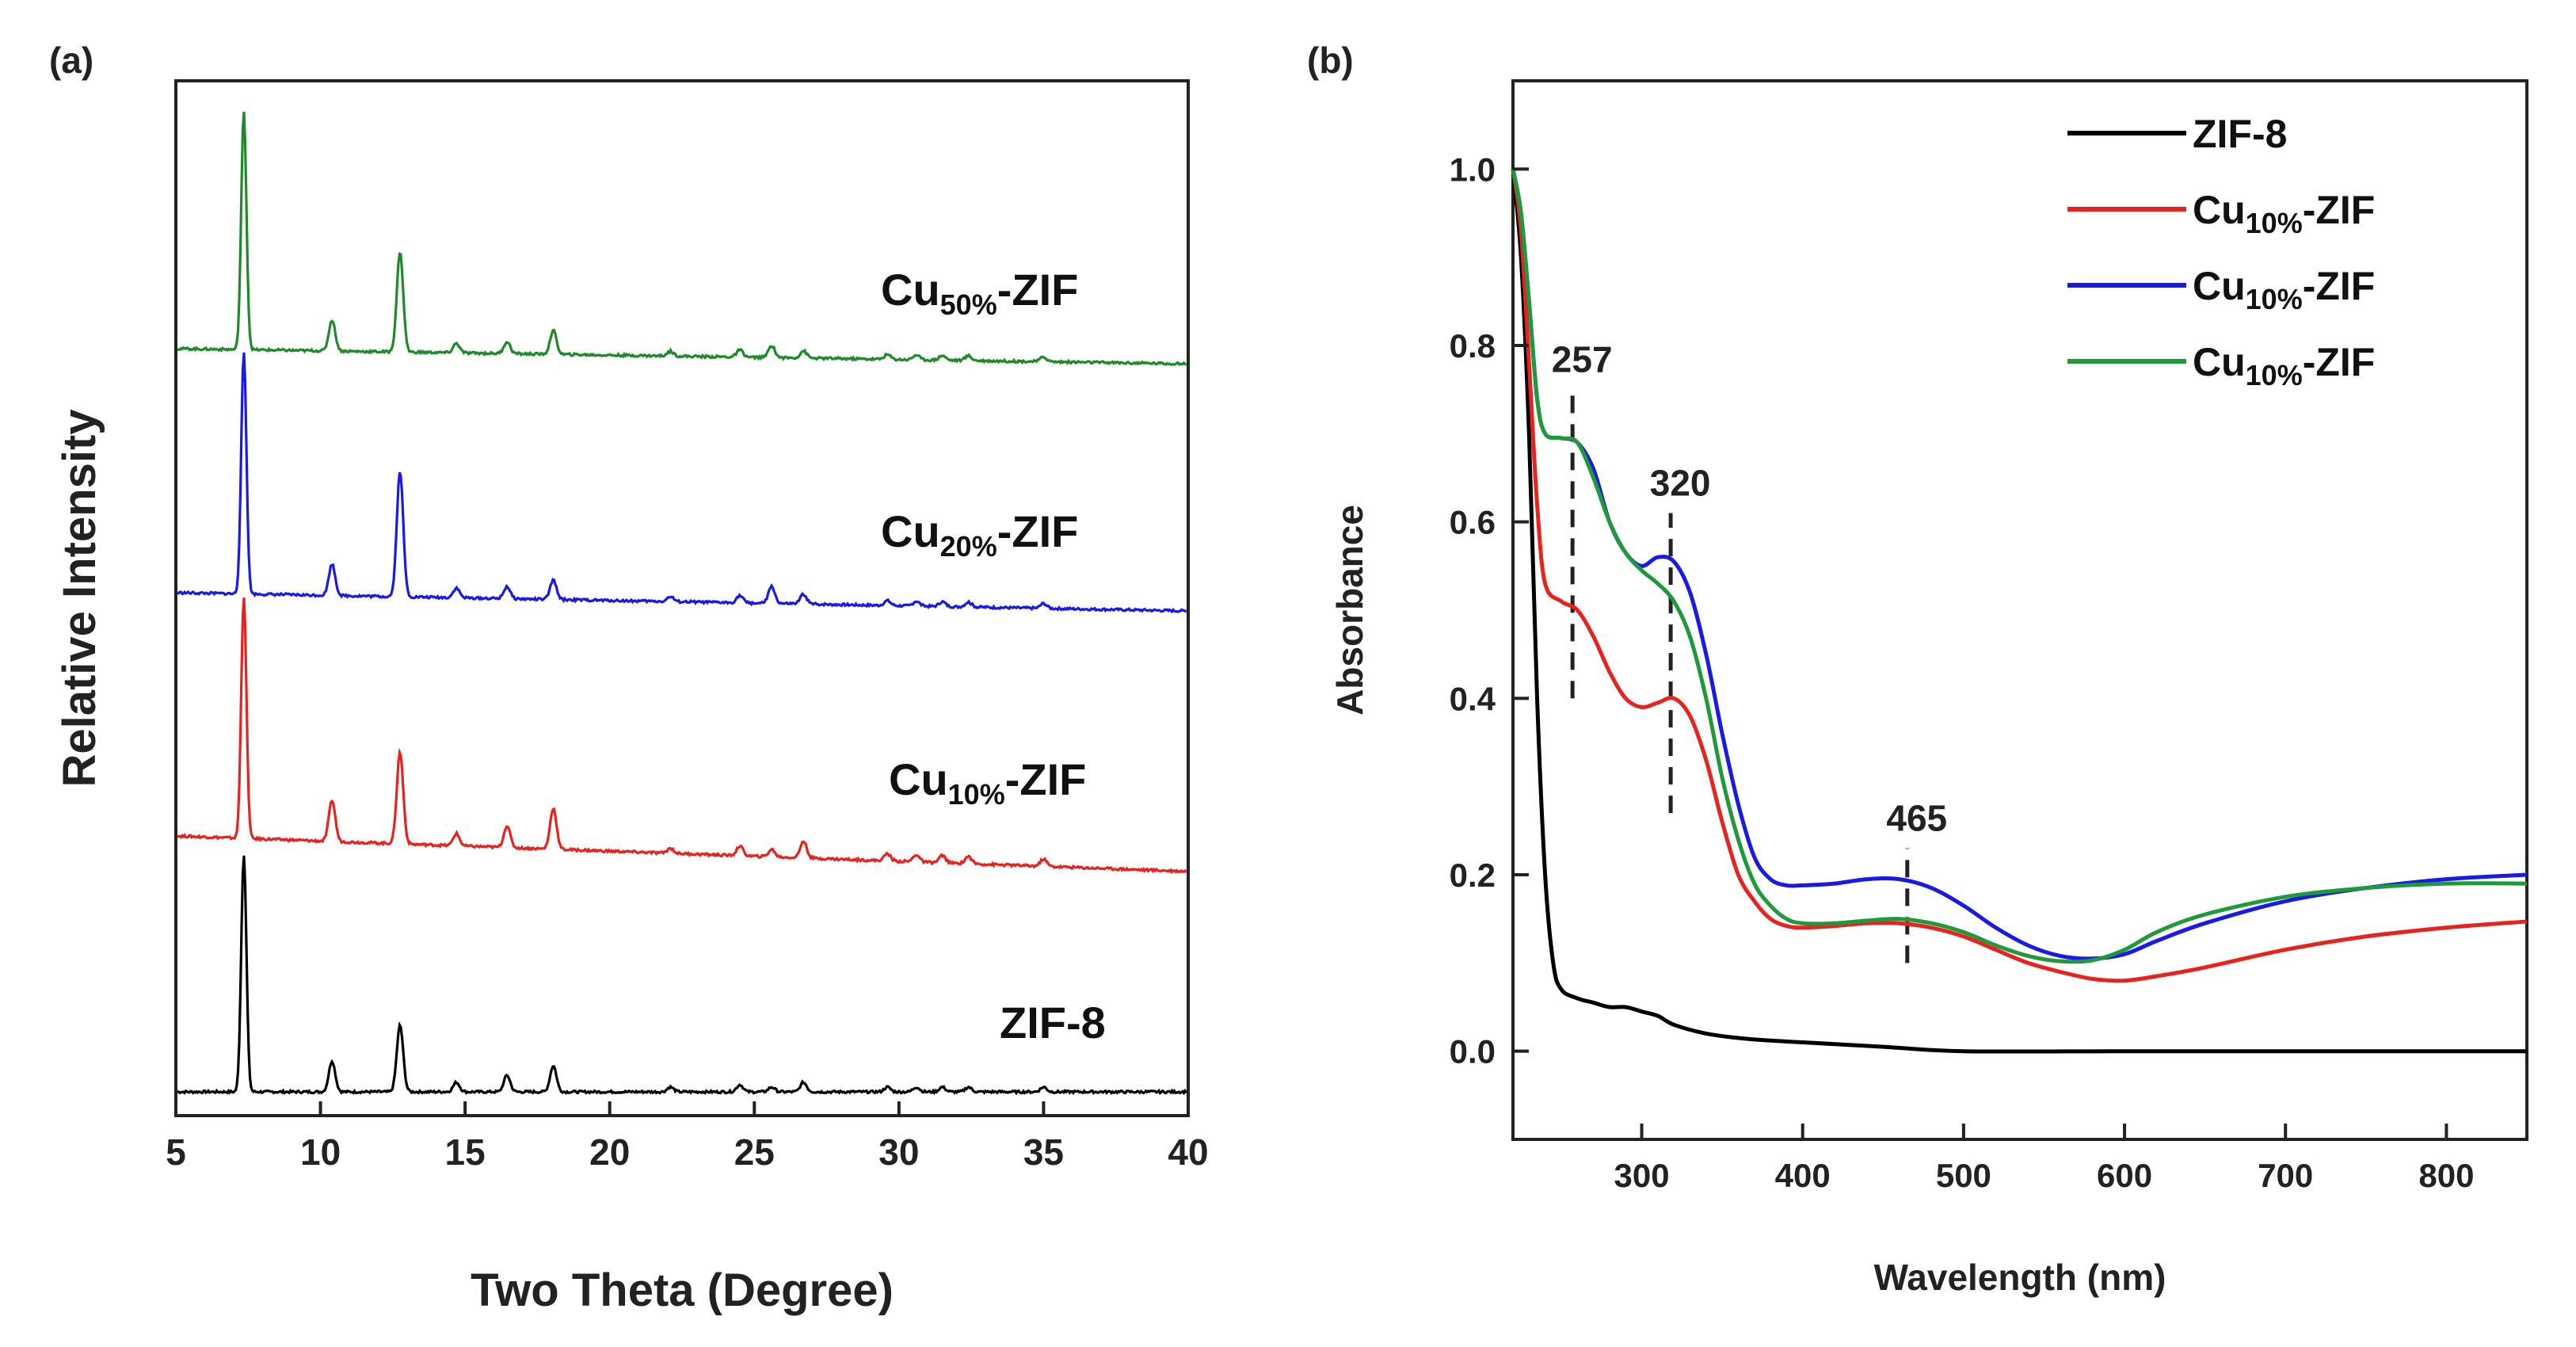 The height and width of the screenshot is (1347, 2576). I want to click on xrd-label-1-suffix: -ZIF, so click(1046, 779).